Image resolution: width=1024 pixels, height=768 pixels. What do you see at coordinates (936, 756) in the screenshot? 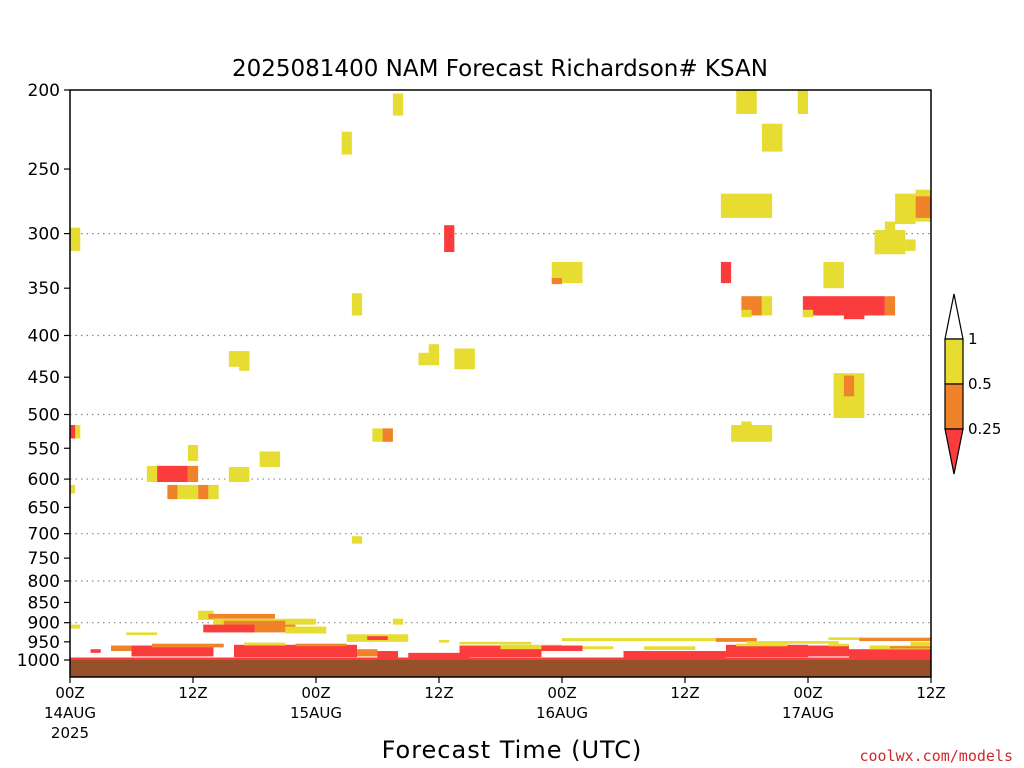
I see `credit-text: coolwx.com/models` at bounding box center [936, 756].